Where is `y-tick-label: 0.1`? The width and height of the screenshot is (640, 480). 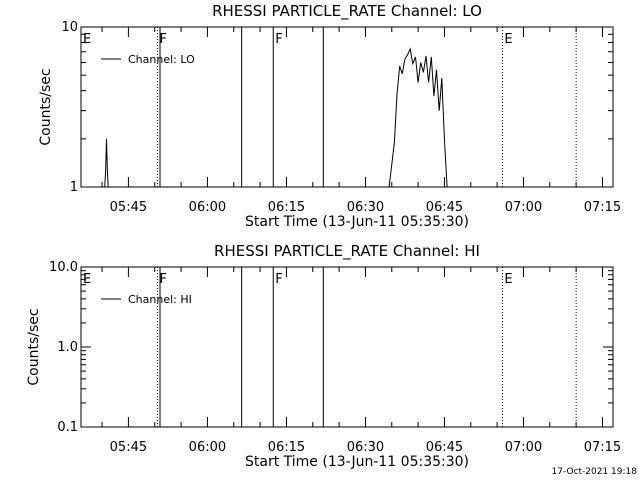
y-tick-label: 0.1 is located at coordinates (67, 427).